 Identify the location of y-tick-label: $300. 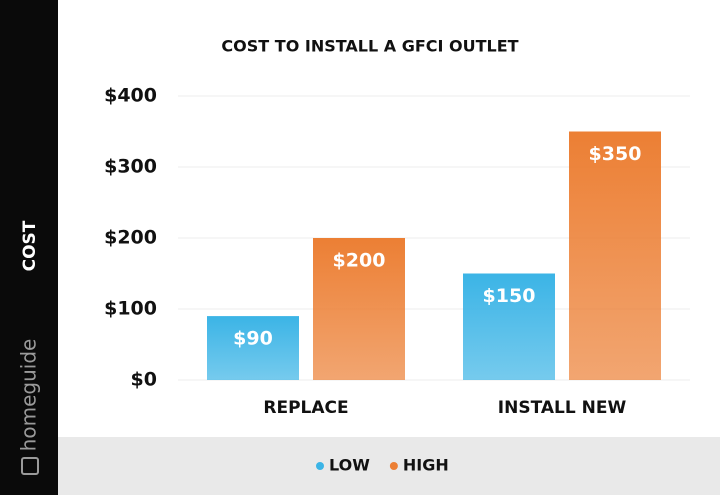
(130, 167).